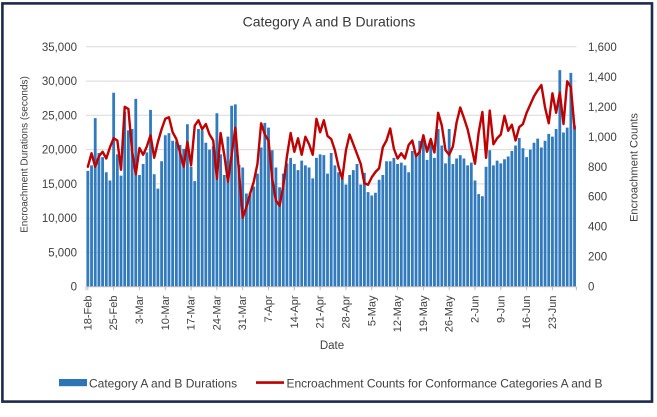 The height and width of the screenshot is (417, 657). I want to click on svg-text: 12-May, so click(398, 313).